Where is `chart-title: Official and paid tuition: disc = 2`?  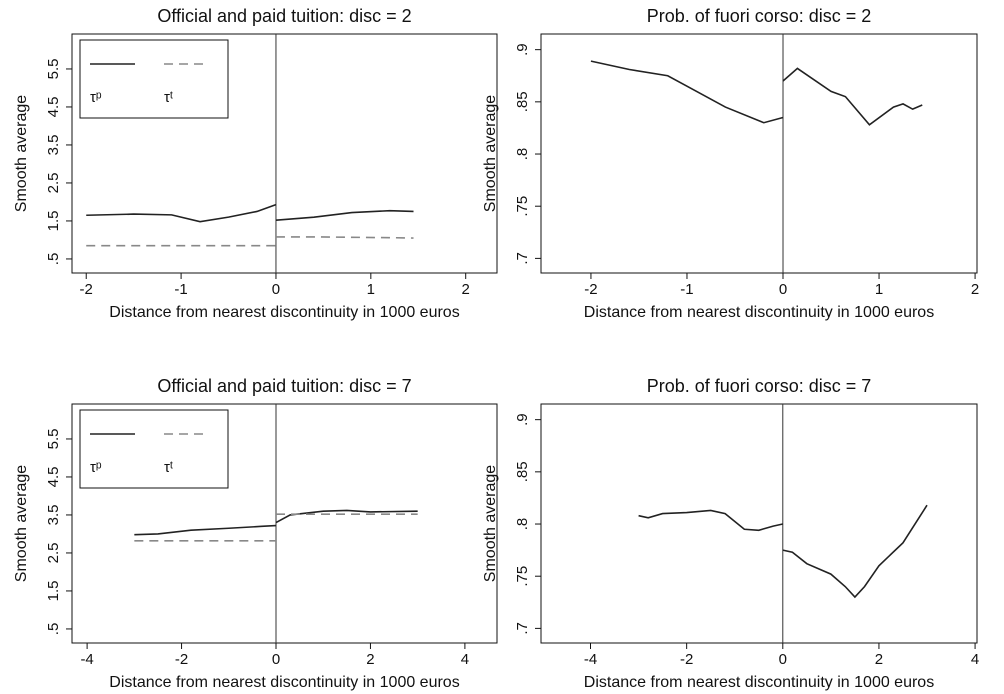 chart-title: Official and paid tuition: disc = 2 is located at coordinates (284, 16).